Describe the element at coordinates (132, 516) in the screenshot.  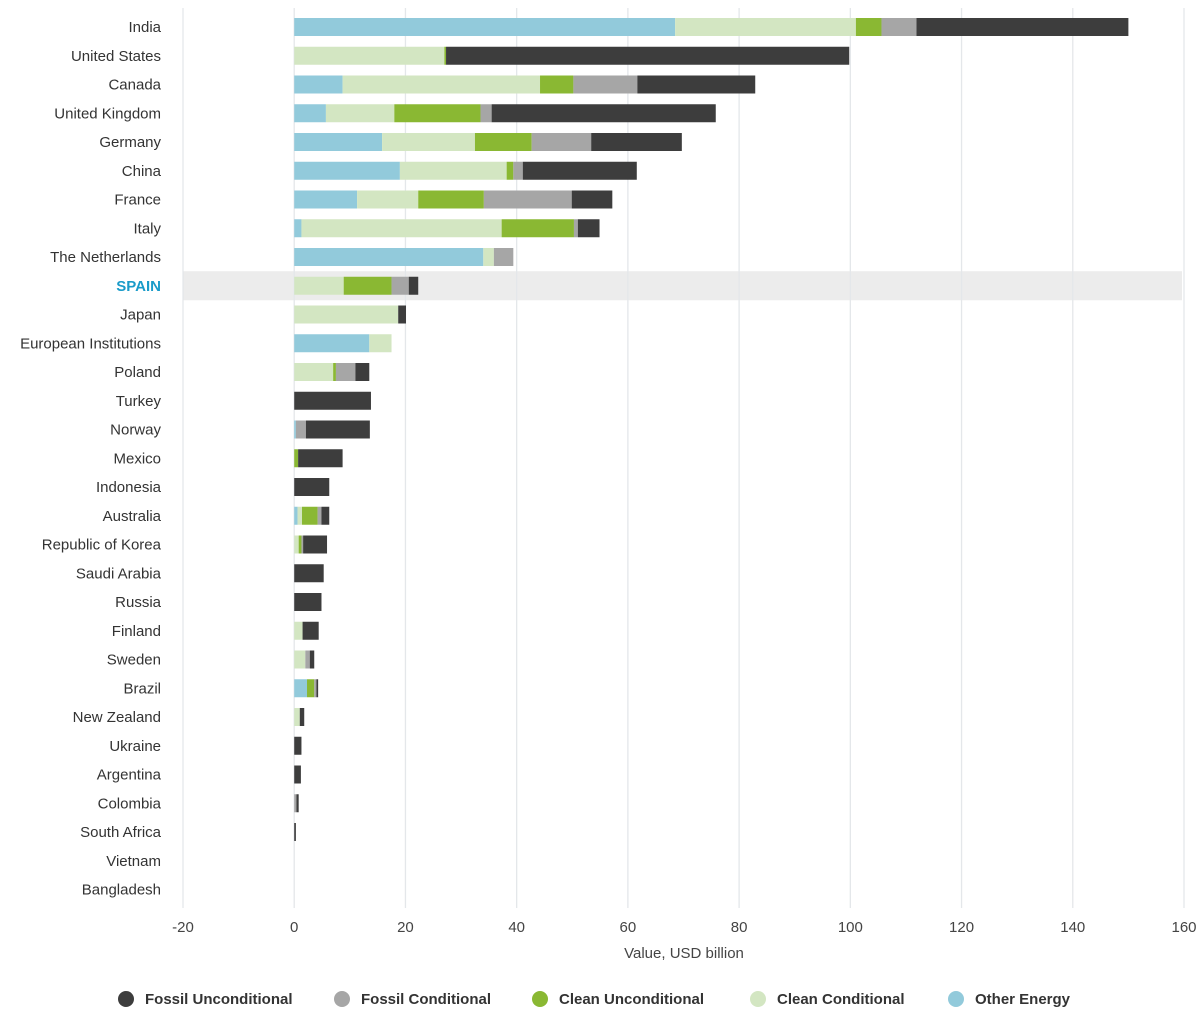
I see `category-label: Australia` at that location.